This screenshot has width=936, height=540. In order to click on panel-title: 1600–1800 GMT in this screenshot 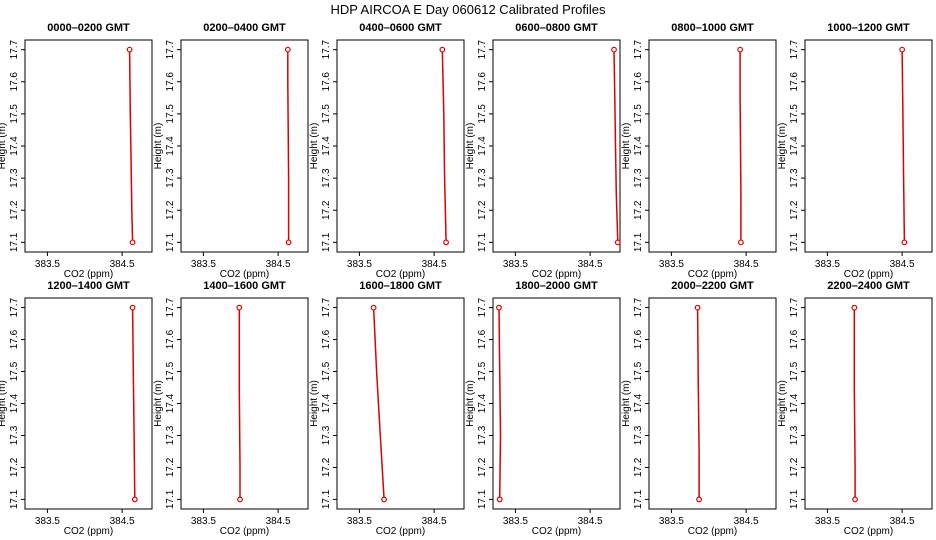, I will do `click(400, 286)`.